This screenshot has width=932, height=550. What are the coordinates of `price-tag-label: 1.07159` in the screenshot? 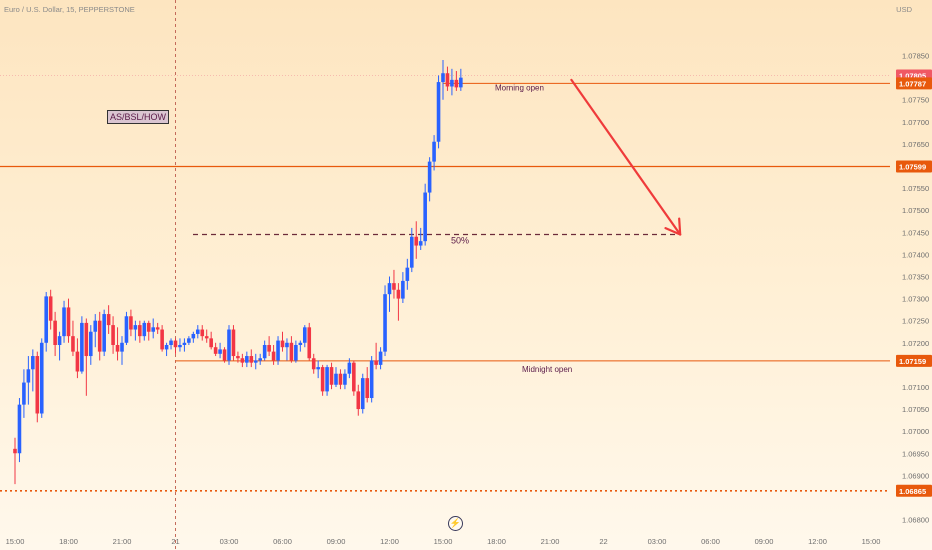 It's located at (912, 361).